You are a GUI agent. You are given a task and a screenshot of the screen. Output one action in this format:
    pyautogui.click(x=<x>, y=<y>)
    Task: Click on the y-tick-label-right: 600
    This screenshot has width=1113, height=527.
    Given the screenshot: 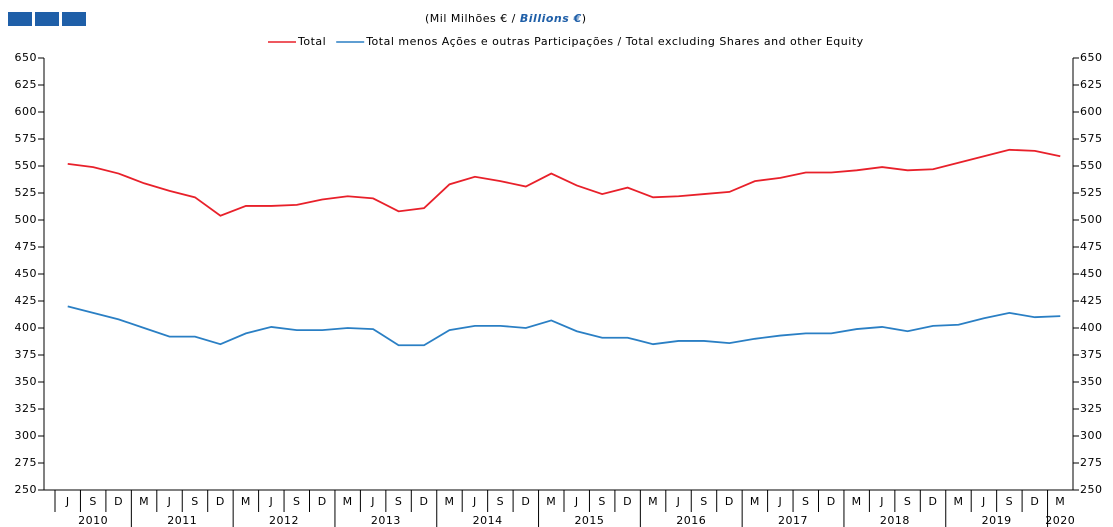 What is the action you would take?
    pyautogui.click(x=1091, y=111)
    